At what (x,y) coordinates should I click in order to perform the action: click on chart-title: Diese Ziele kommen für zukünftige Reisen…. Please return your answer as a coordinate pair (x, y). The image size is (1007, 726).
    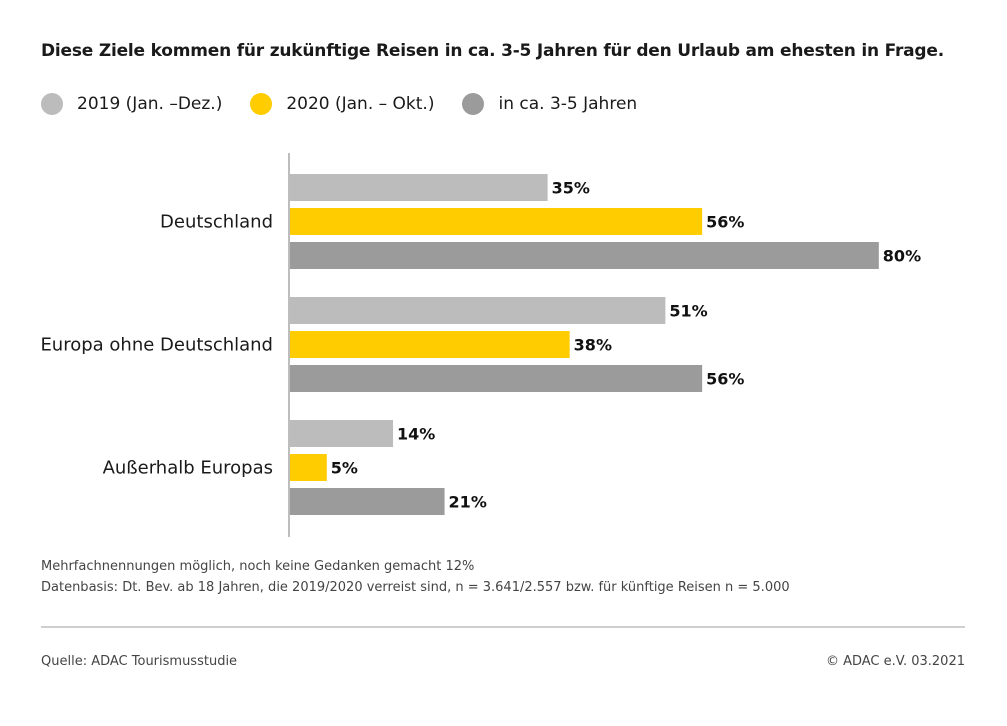
    Looking at the image, I should click on (492, 51).